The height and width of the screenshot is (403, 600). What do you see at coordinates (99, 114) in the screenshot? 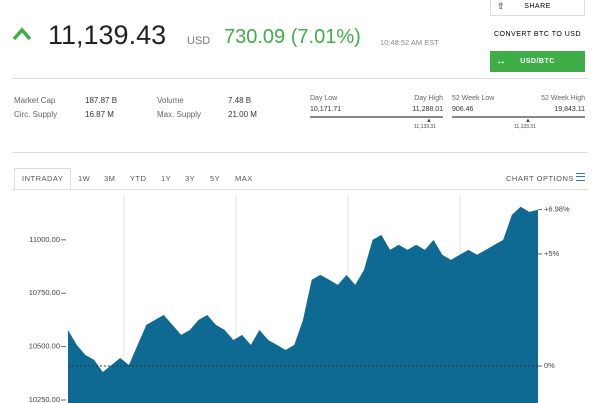
I see `stat-value: 16.87 M` at bounding box center [99, 114].